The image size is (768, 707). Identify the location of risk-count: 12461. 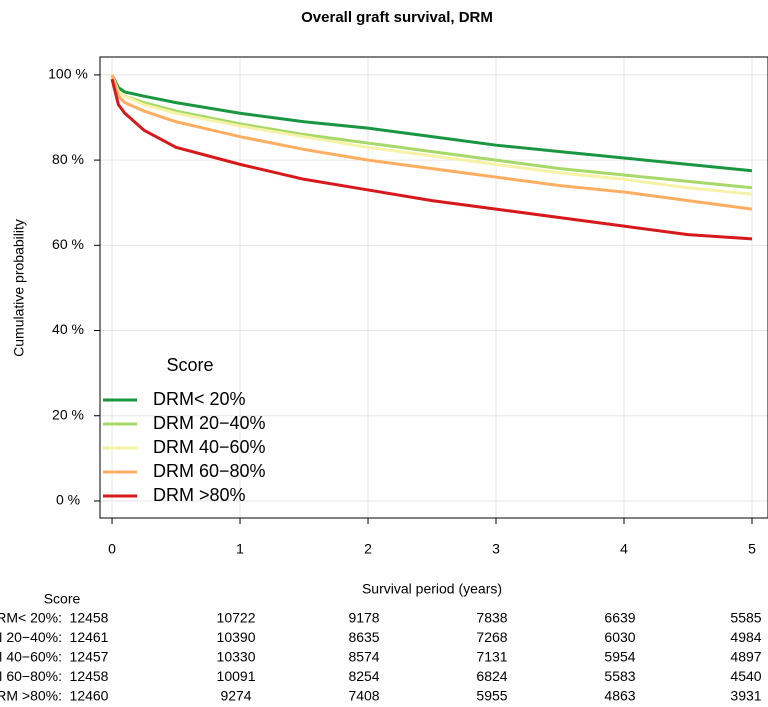
(89, 637).